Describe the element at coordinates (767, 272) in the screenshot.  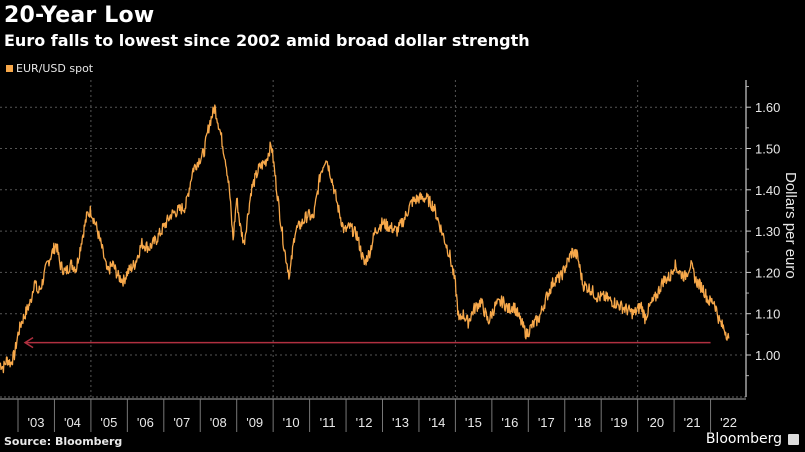
I see `y-tick-label: 1.20` at that location.